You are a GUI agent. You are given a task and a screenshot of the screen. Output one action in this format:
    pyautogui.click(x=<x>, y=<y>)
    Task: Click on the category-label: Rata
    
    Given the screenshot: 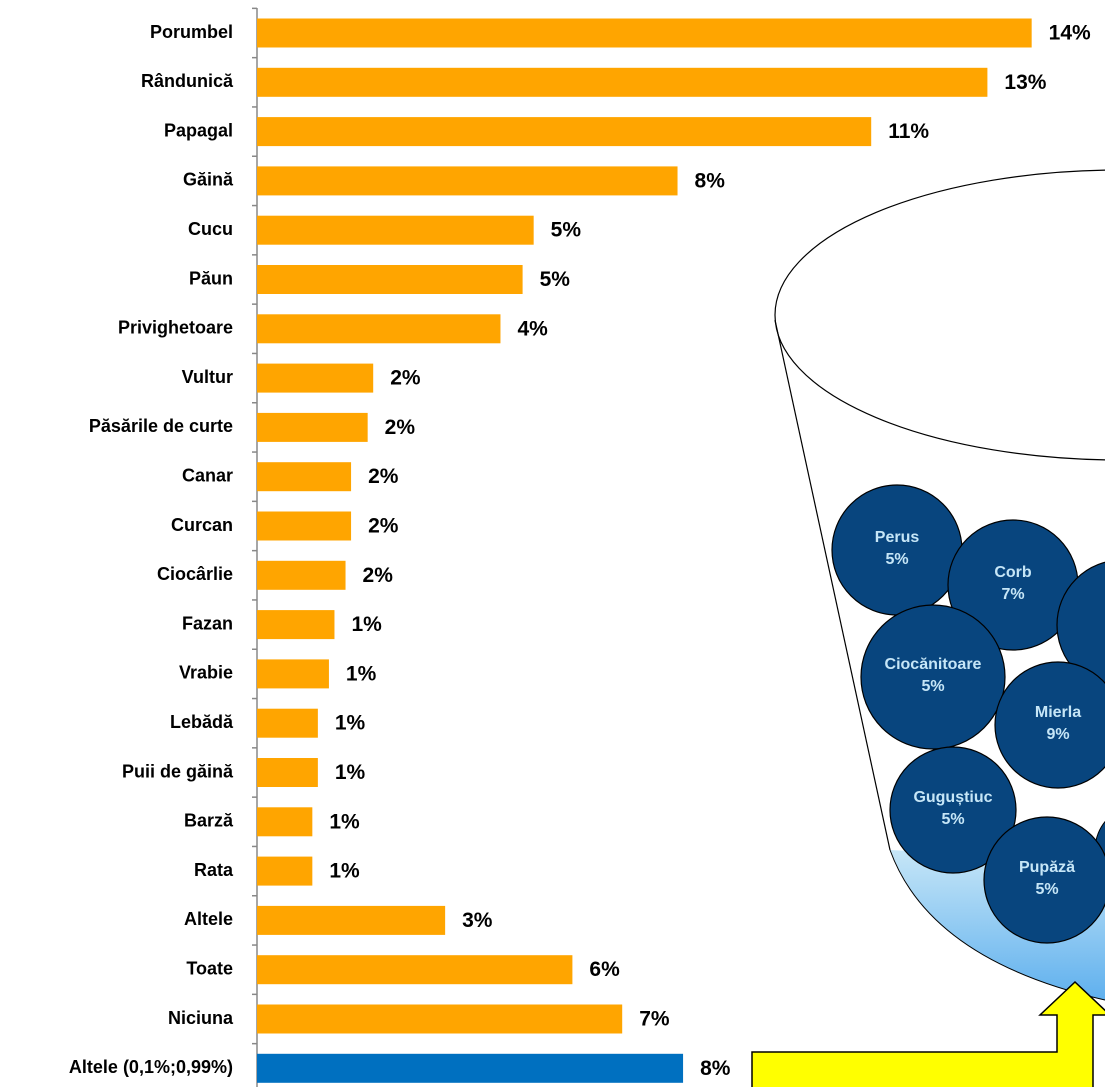 What is the action you would take?
    pyautogui.click(x=214, y=870)
    